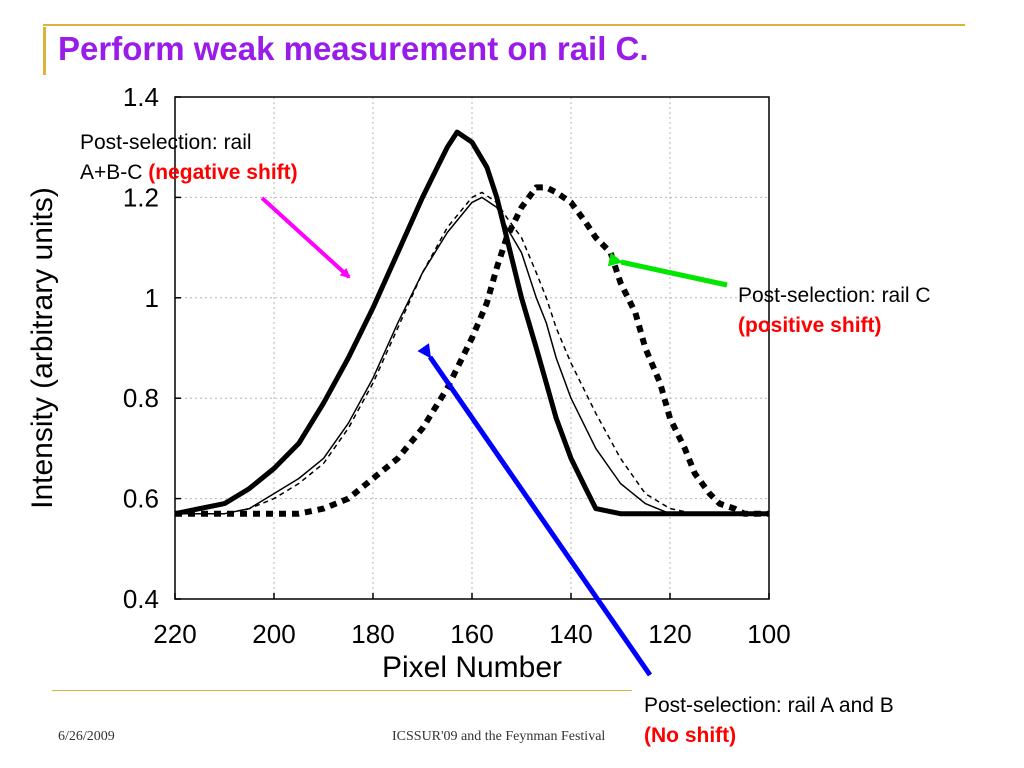 This screenshot has width=1024, height=768. Describe the element at coordinates (152, 298) in the screenshot. I see `y-tick-label: 1` at that location.